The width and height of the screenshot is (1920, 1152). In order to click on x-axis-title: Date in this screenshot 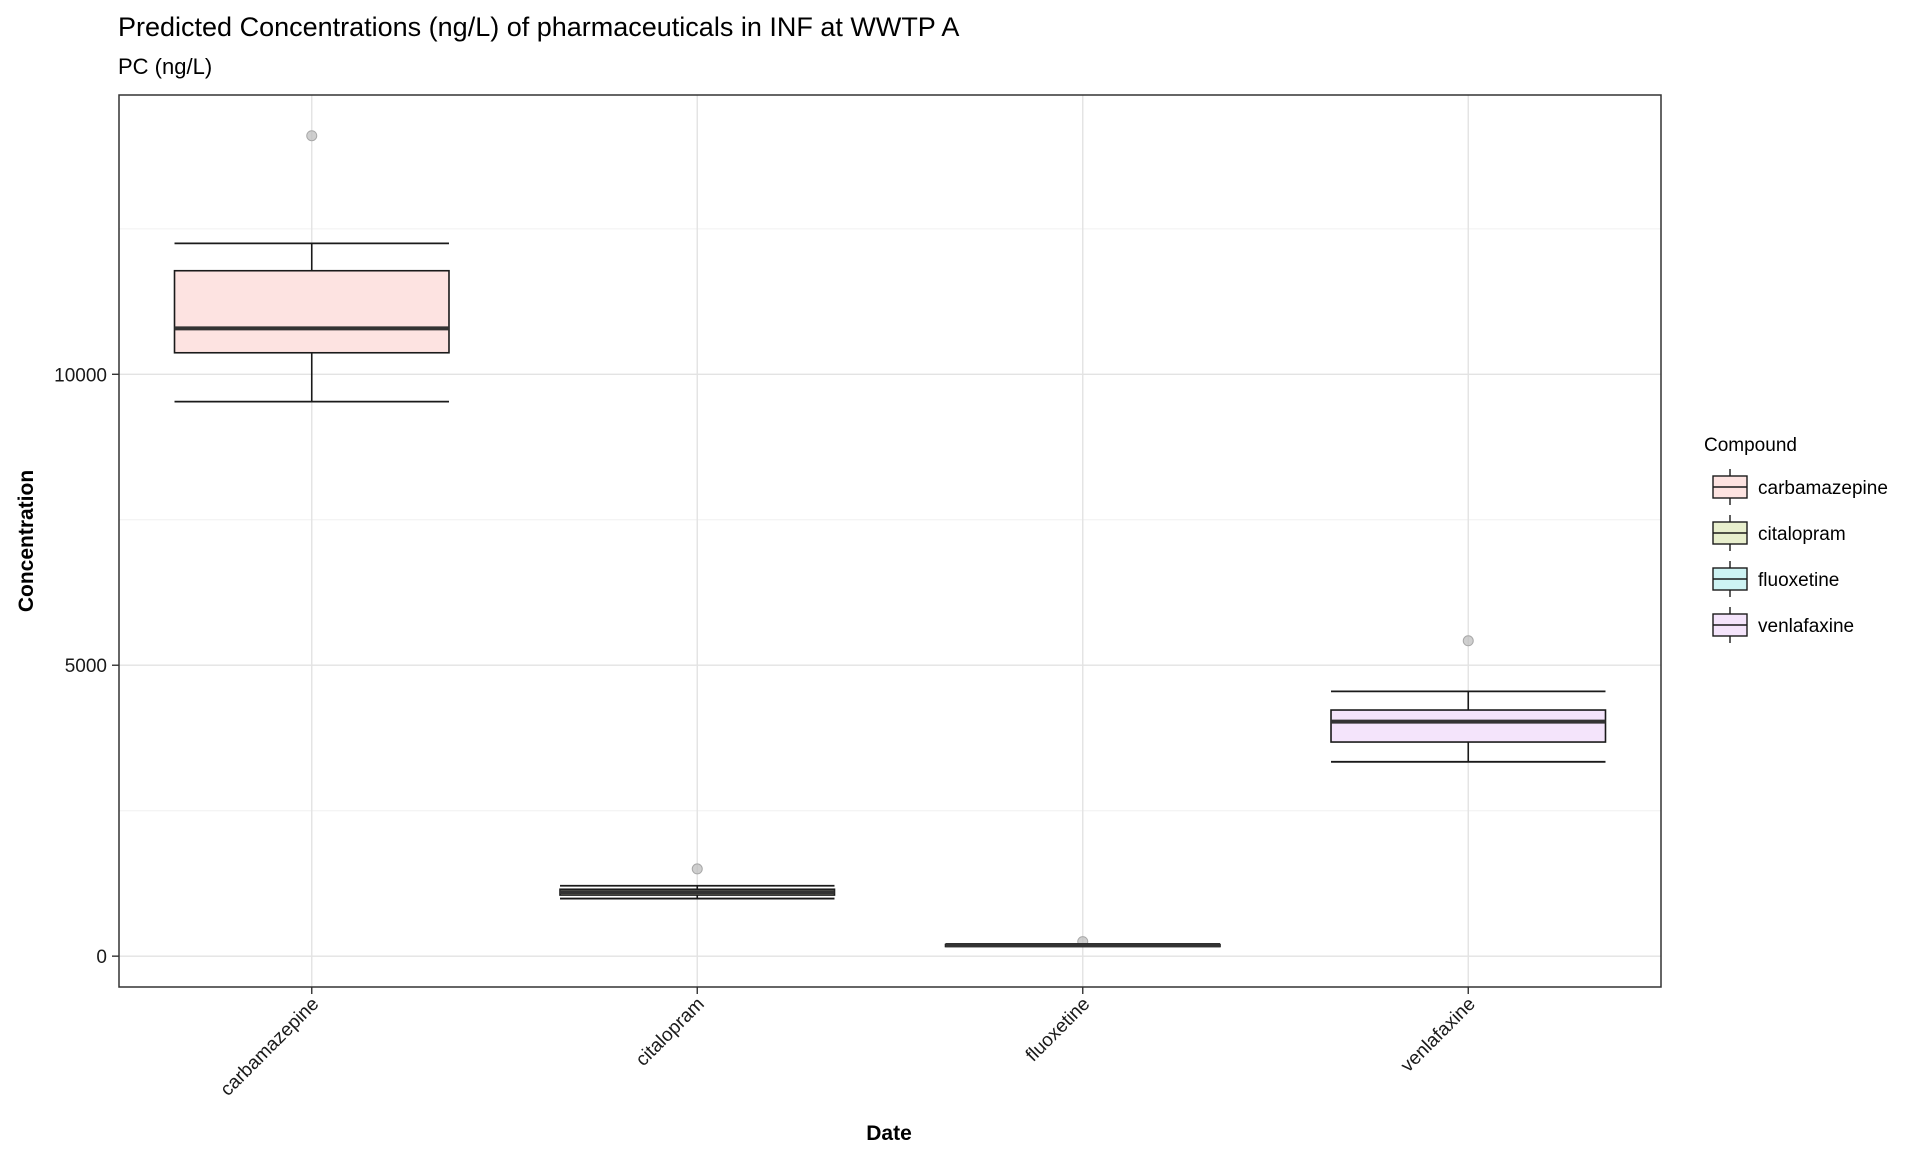, I will do `click(889, 1133)`.